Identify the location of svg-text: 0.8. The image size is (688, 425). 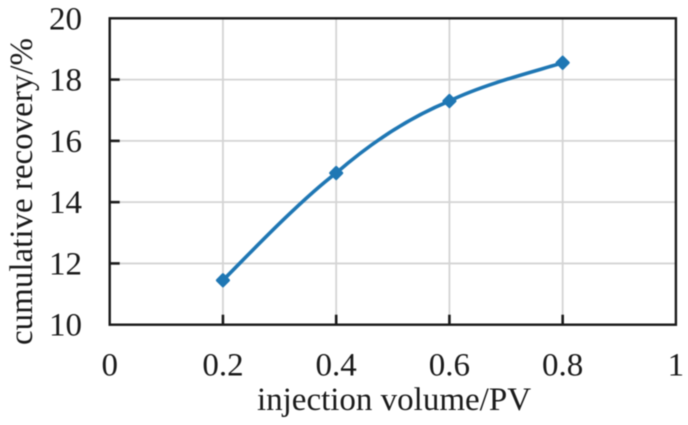
(562, 366).